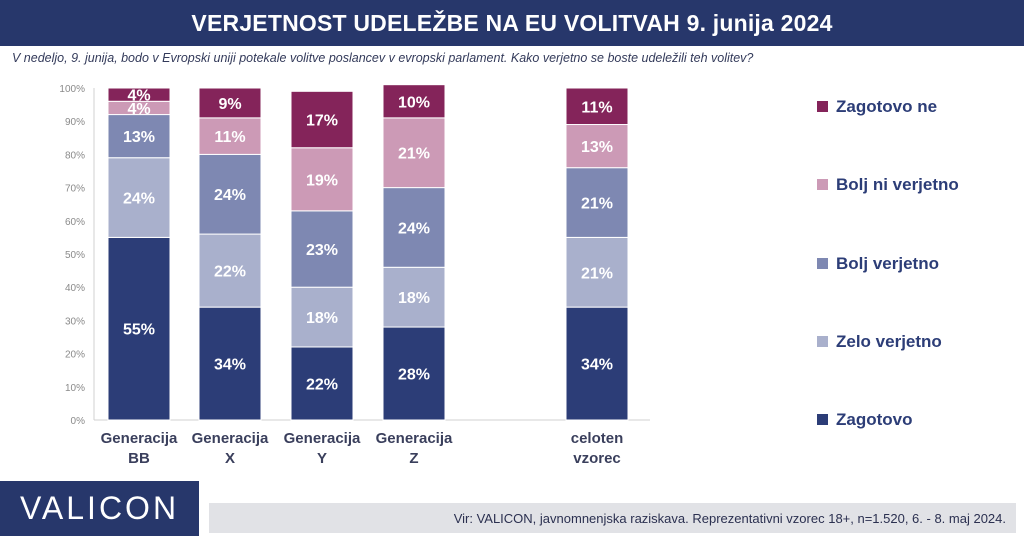 The width and height of the screenshot is (1024, 536). Describe the element at coordinates (75, 189) in the screenshot. I see `y-tick-label: 70%` at that location.